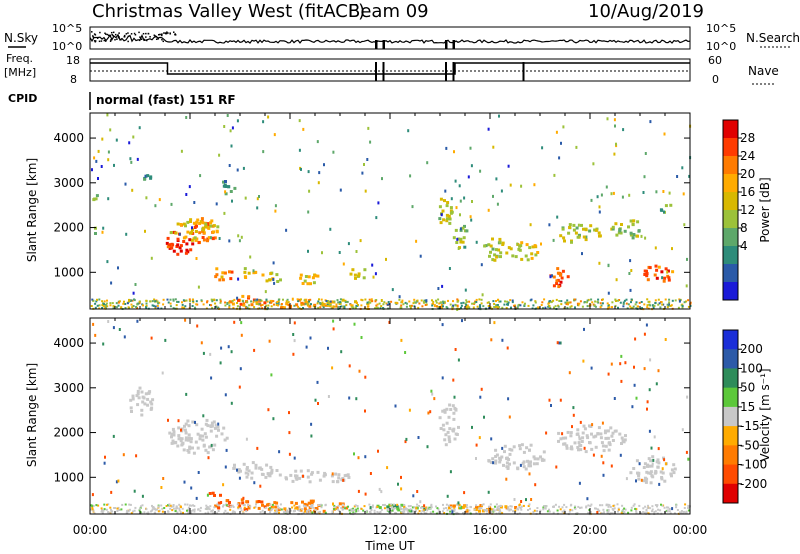  I want to click on velocity-ytick-label: 3000, so click(68, 388).